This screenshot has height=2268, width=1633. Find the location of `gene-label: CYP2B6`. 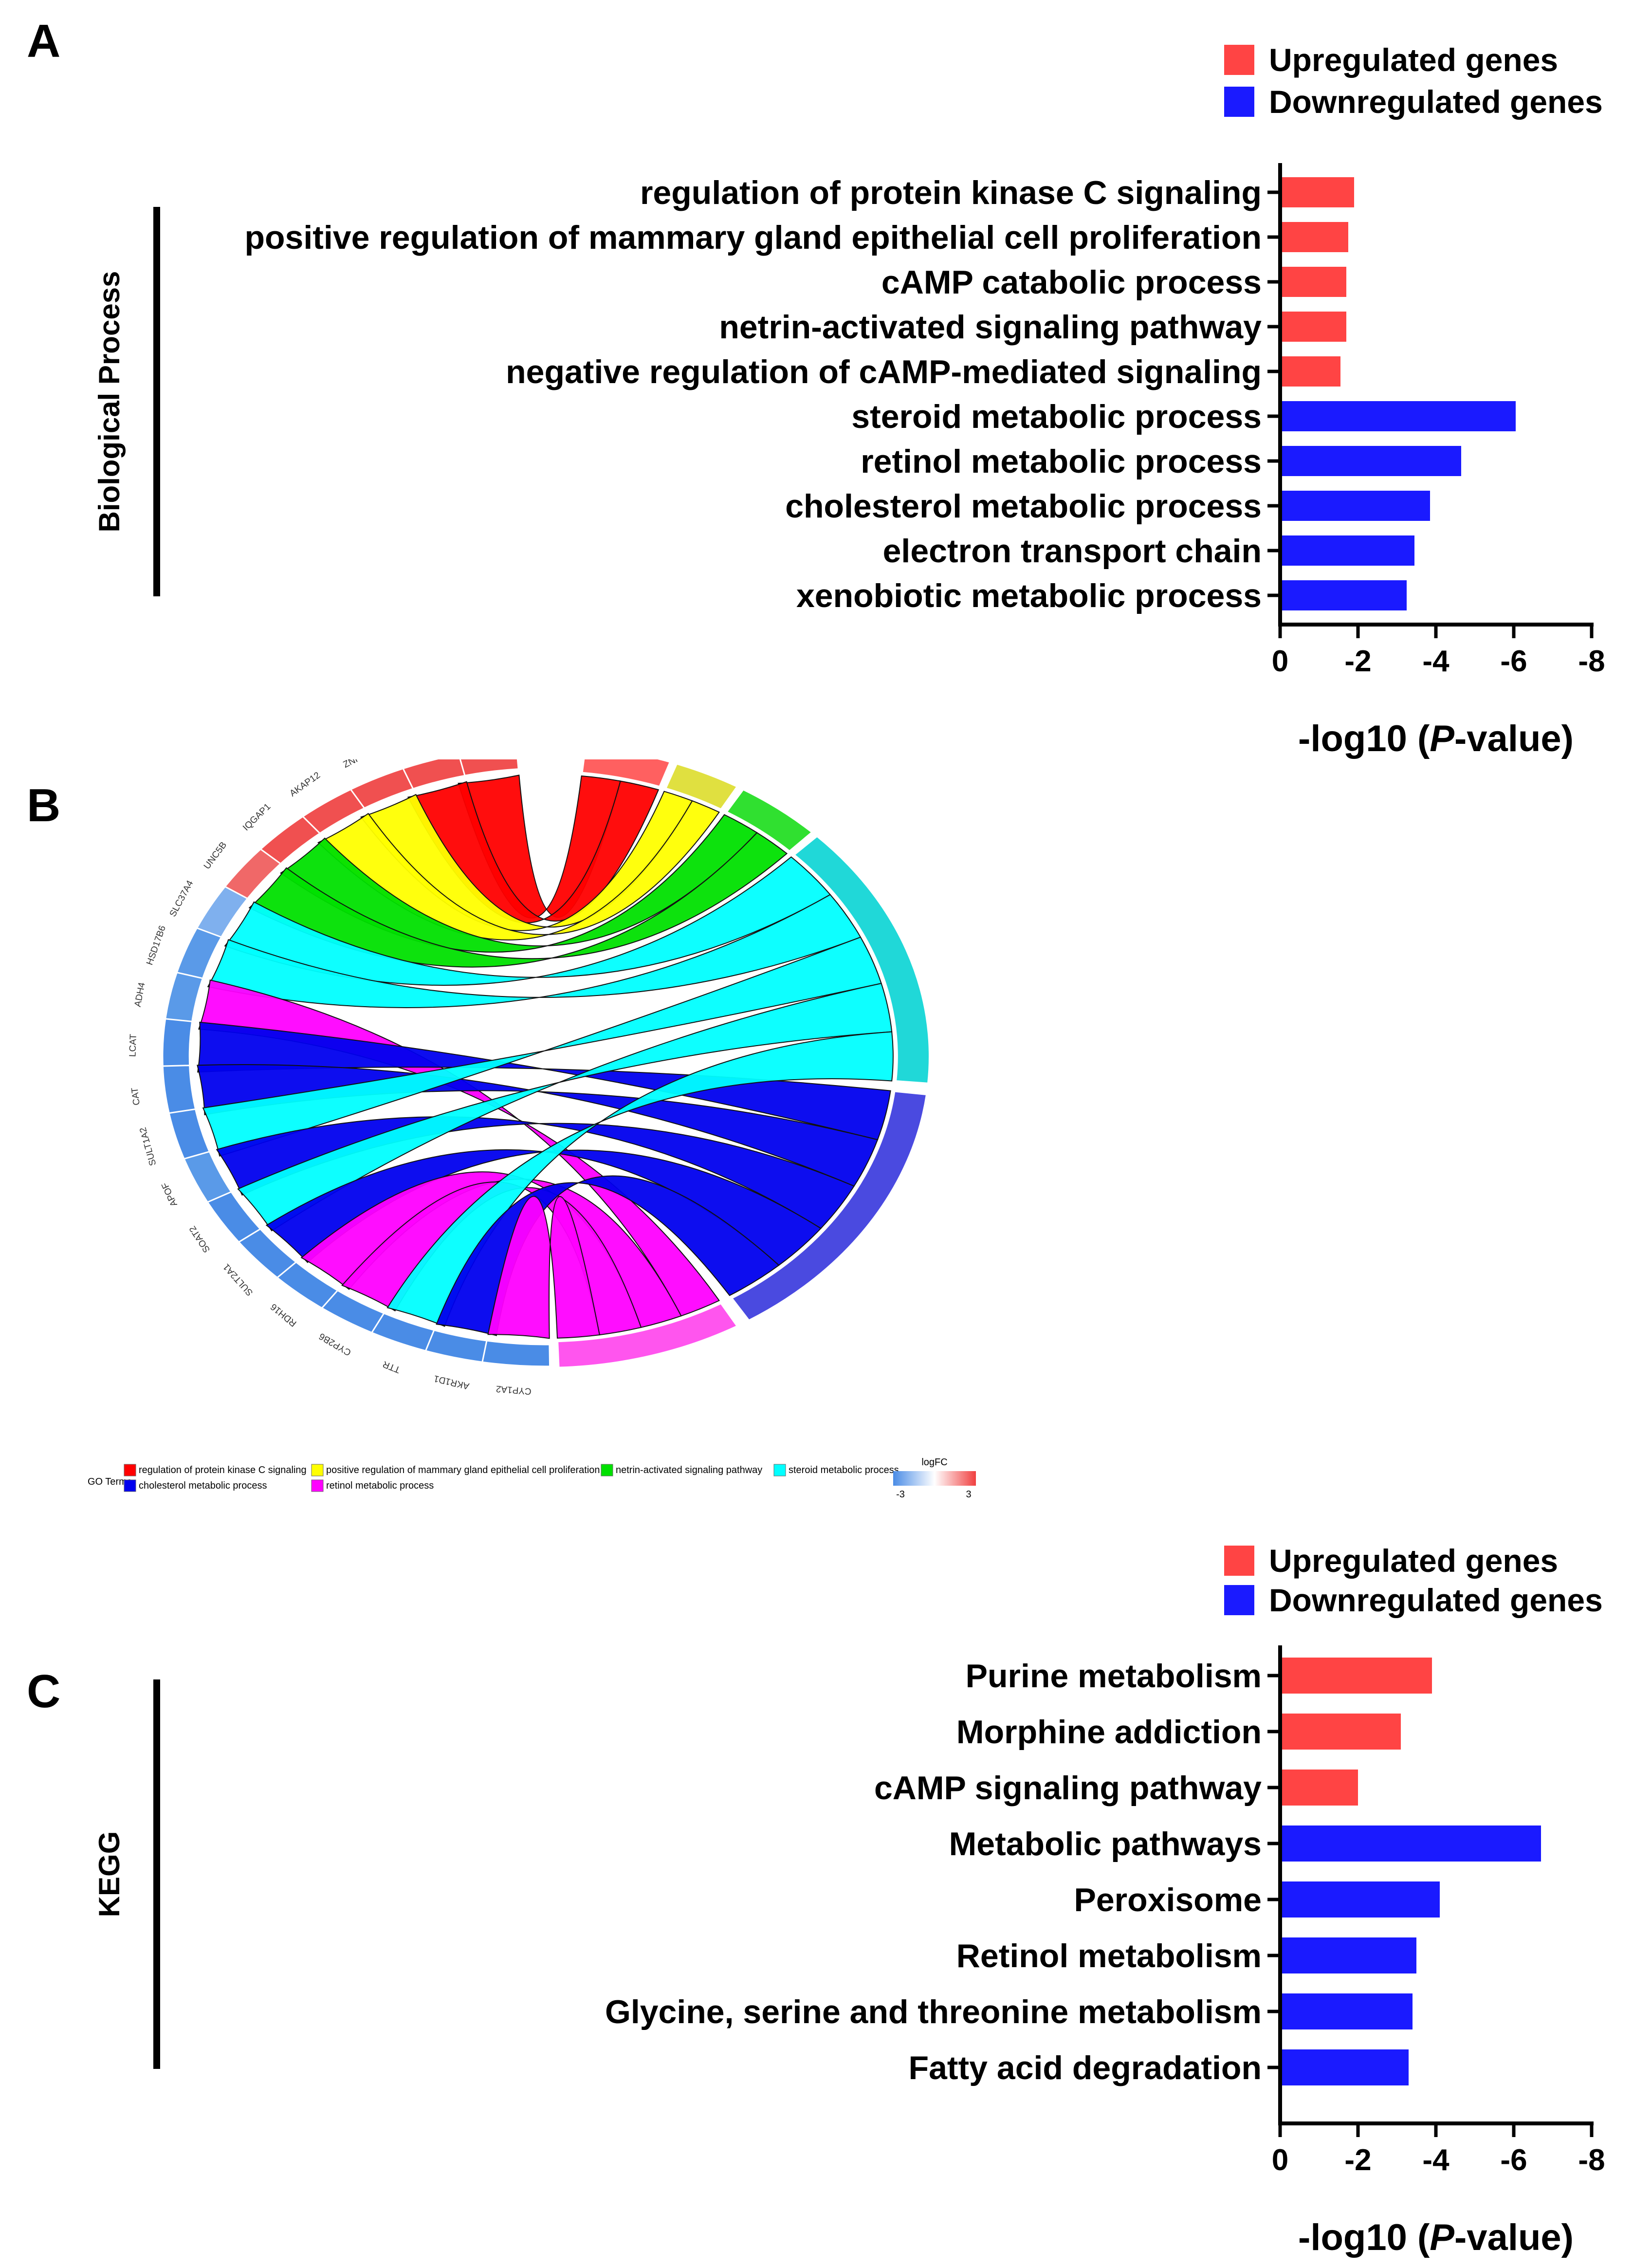

gene-label: CYP2B6 is located at coordinates (335, 1344).